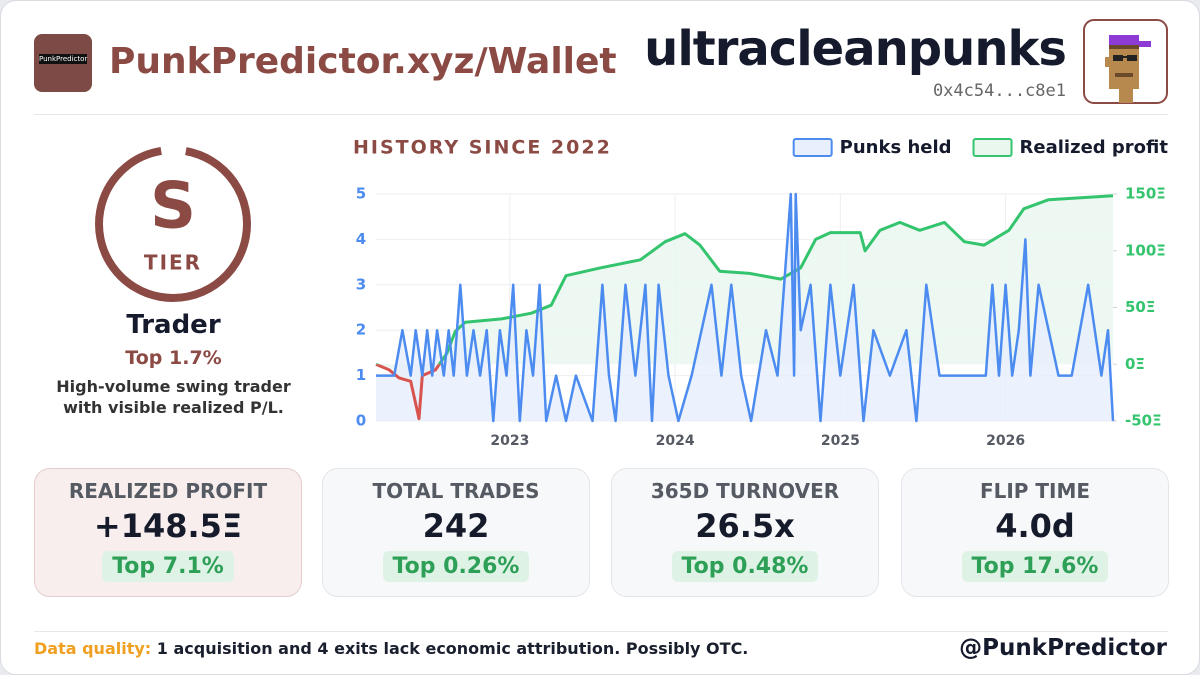 This screenshot has height=675, width=1200. Describe the element at coordinates (456, 526) in the screenshot. I see `stat-value: 242` at that location.